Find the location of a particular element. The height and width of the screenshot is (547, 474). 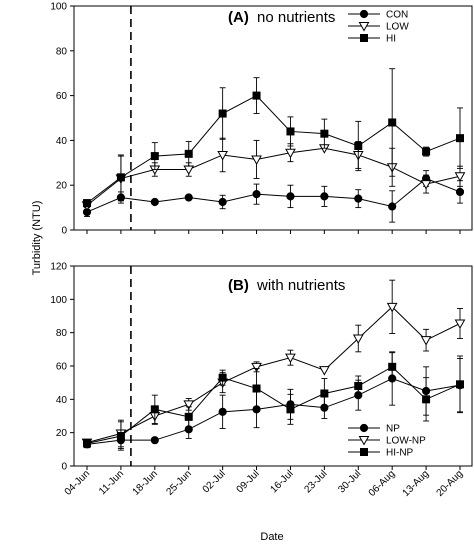

panel-b-y-ticks: 0 20 40 60 80 100 120 is located at coordinates (62, 367).